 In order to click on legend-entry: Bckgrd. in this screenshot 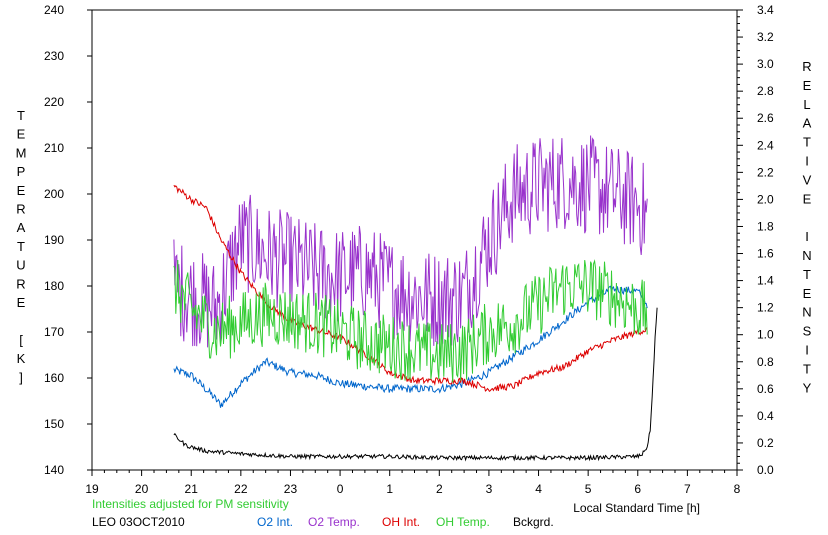, I will do `click(533, 522)`.